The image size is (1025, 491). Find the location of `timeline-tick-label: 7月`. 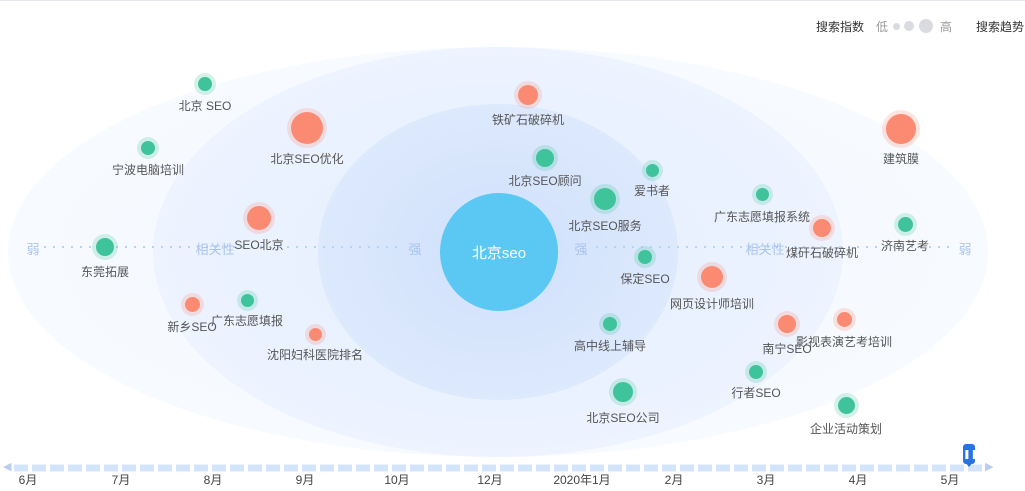

timeline-tick-label: 7月 is located at coordinates (121, 480).